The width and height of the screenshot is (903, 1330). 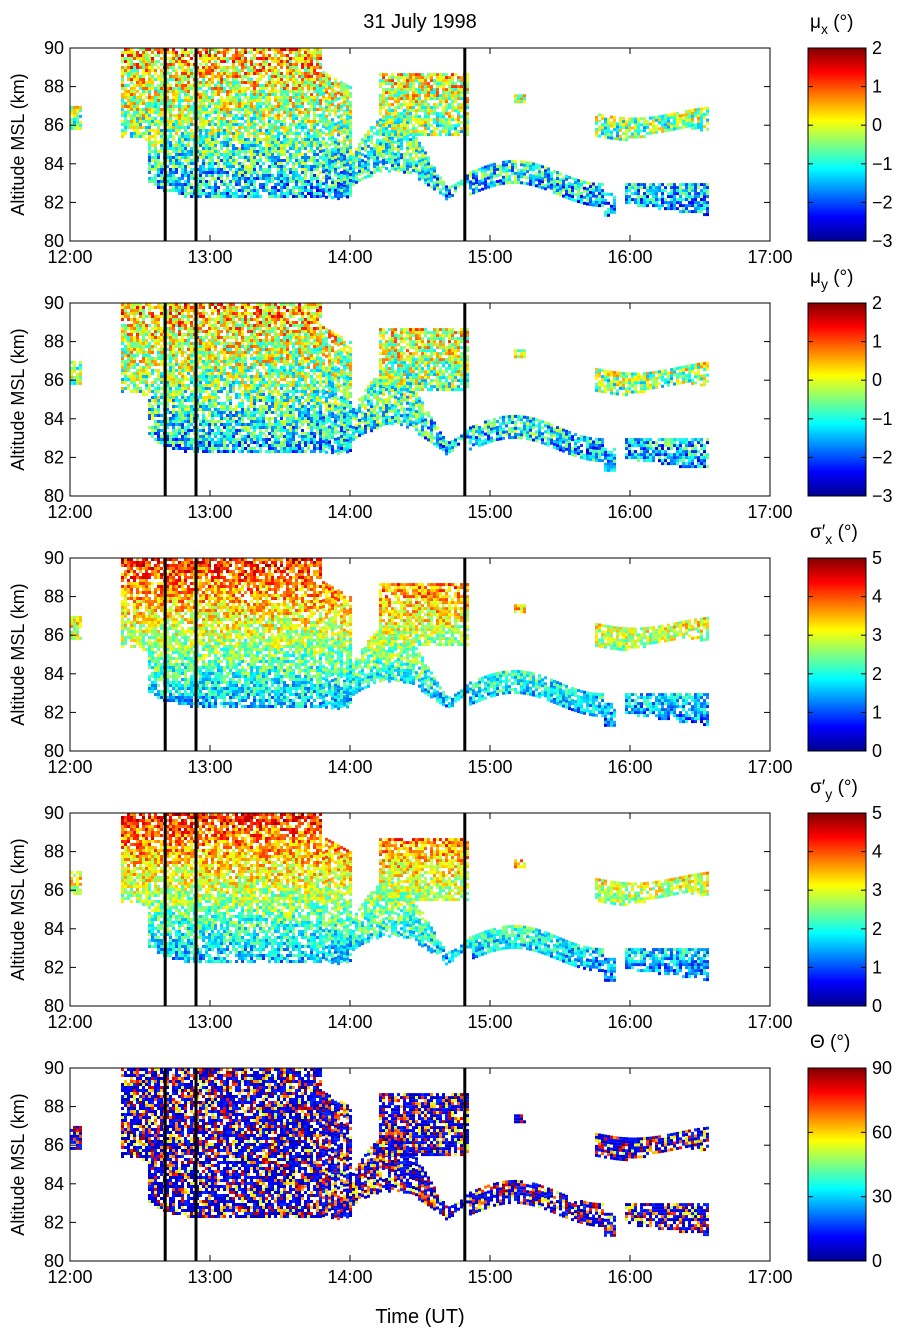 What do you see at coordinates (882, 1197) in the screenshot?
I see `colorbar-tick-label: 30` at bounding box center [882, 1197].